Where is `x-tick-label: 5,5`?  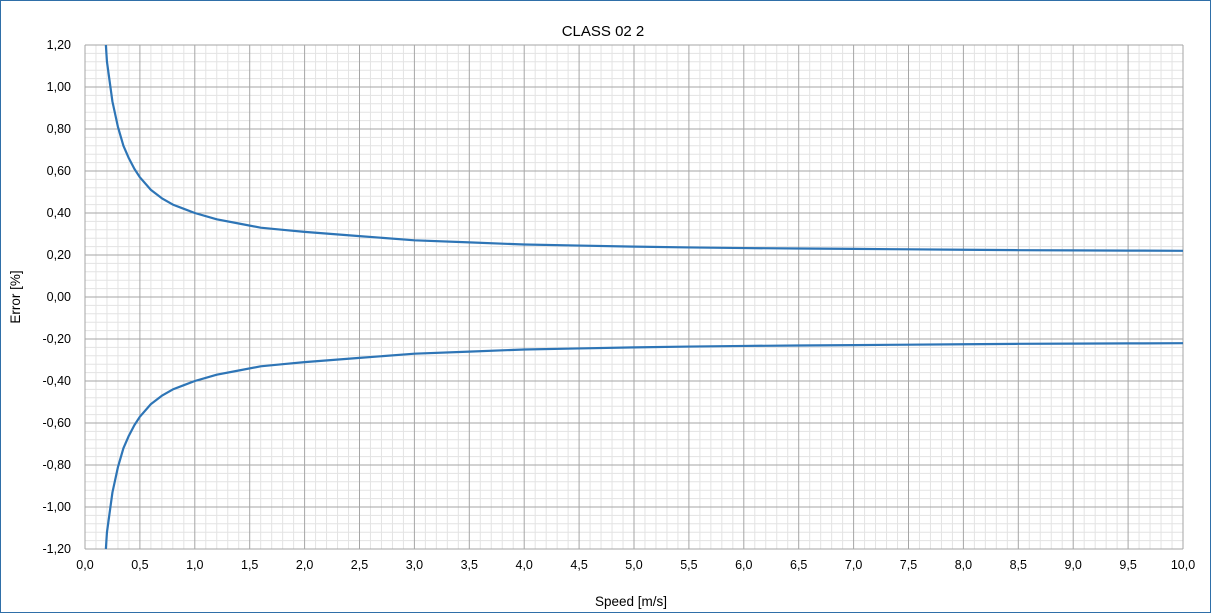
x-tick-label: 5,5 is located at coordinates (688, 565).